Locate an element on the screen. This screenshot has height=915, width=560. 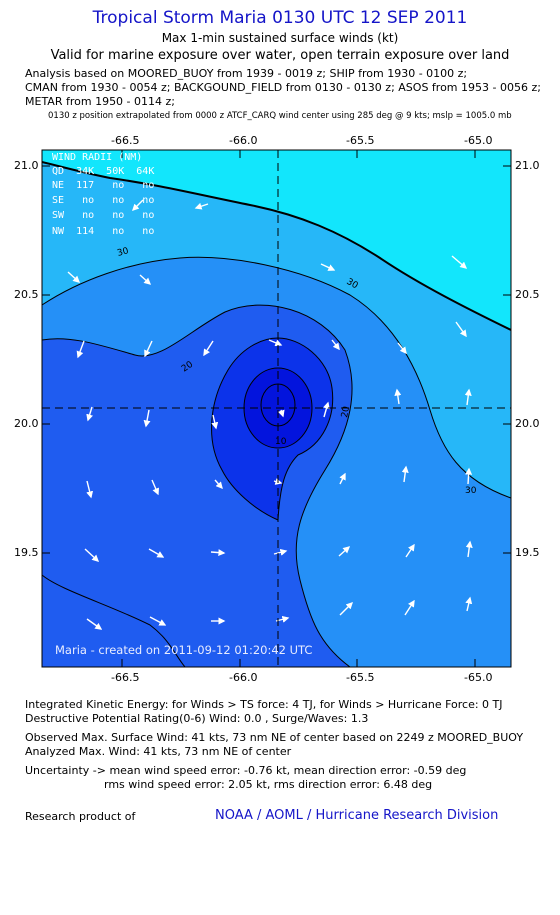
wind-radii-row: NW 114 no no is located at coordinates (103, 231).